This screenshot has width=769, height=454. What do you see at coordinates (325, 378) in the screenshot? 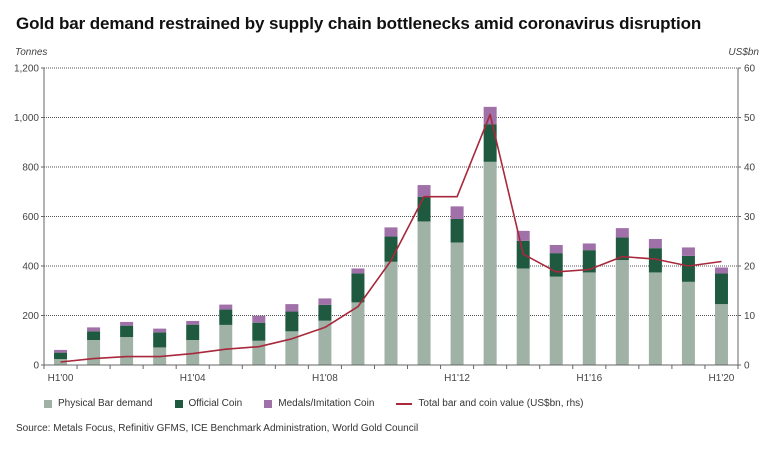
I see `x-tick-label: H1'08` at bounding box center [325, 378].